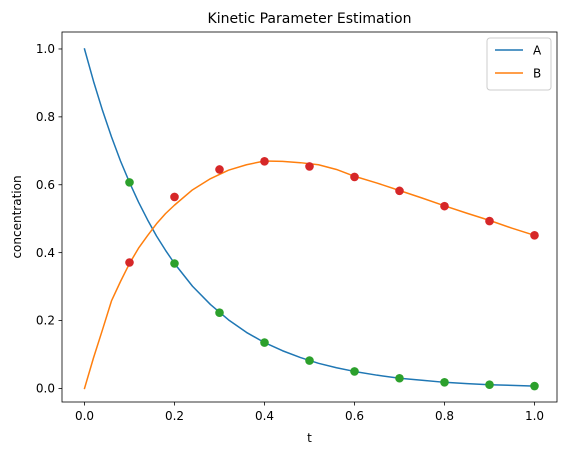  I want to click on x-tick-label: 1.0, so click(534, 416).